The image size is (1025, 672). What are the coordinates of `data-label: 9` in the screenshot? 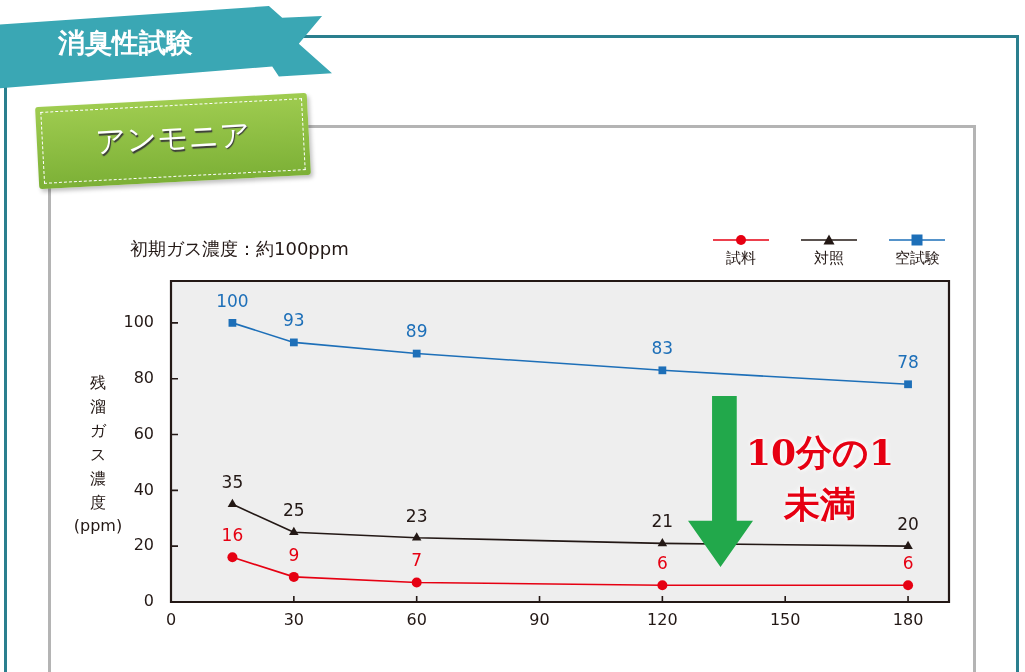 It's located at (294, 554).